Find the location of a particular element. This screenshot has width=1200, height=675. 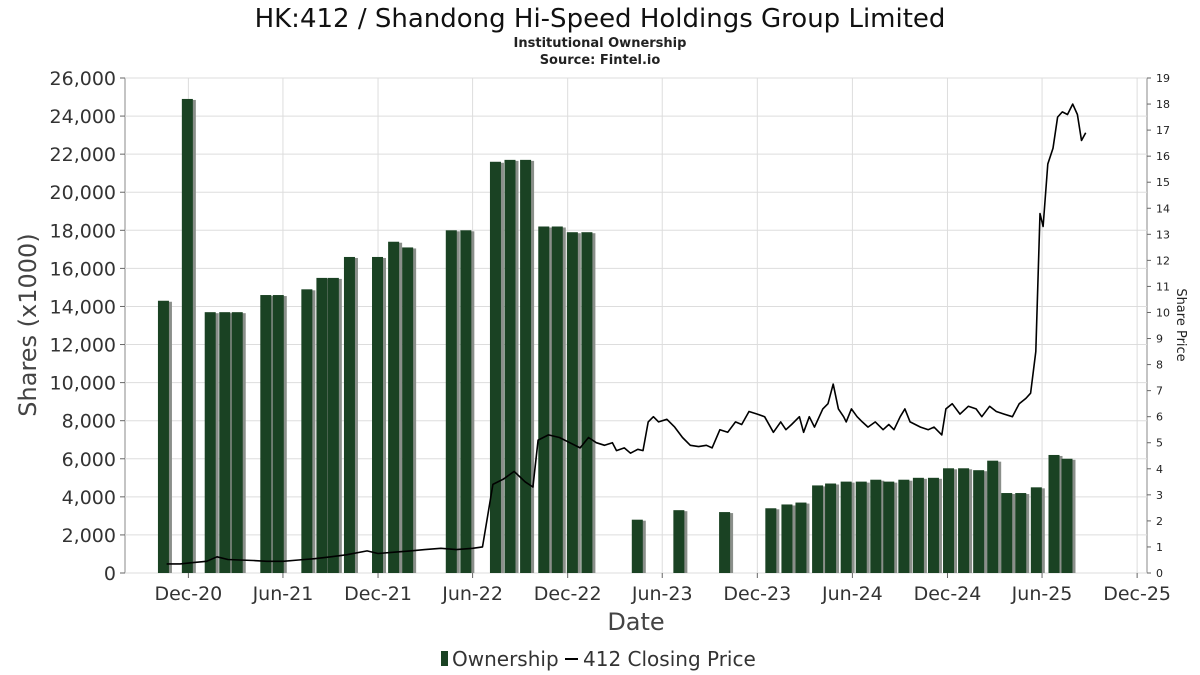

x-tick-label: Jun-25 is located at coordinates (1042, 594).